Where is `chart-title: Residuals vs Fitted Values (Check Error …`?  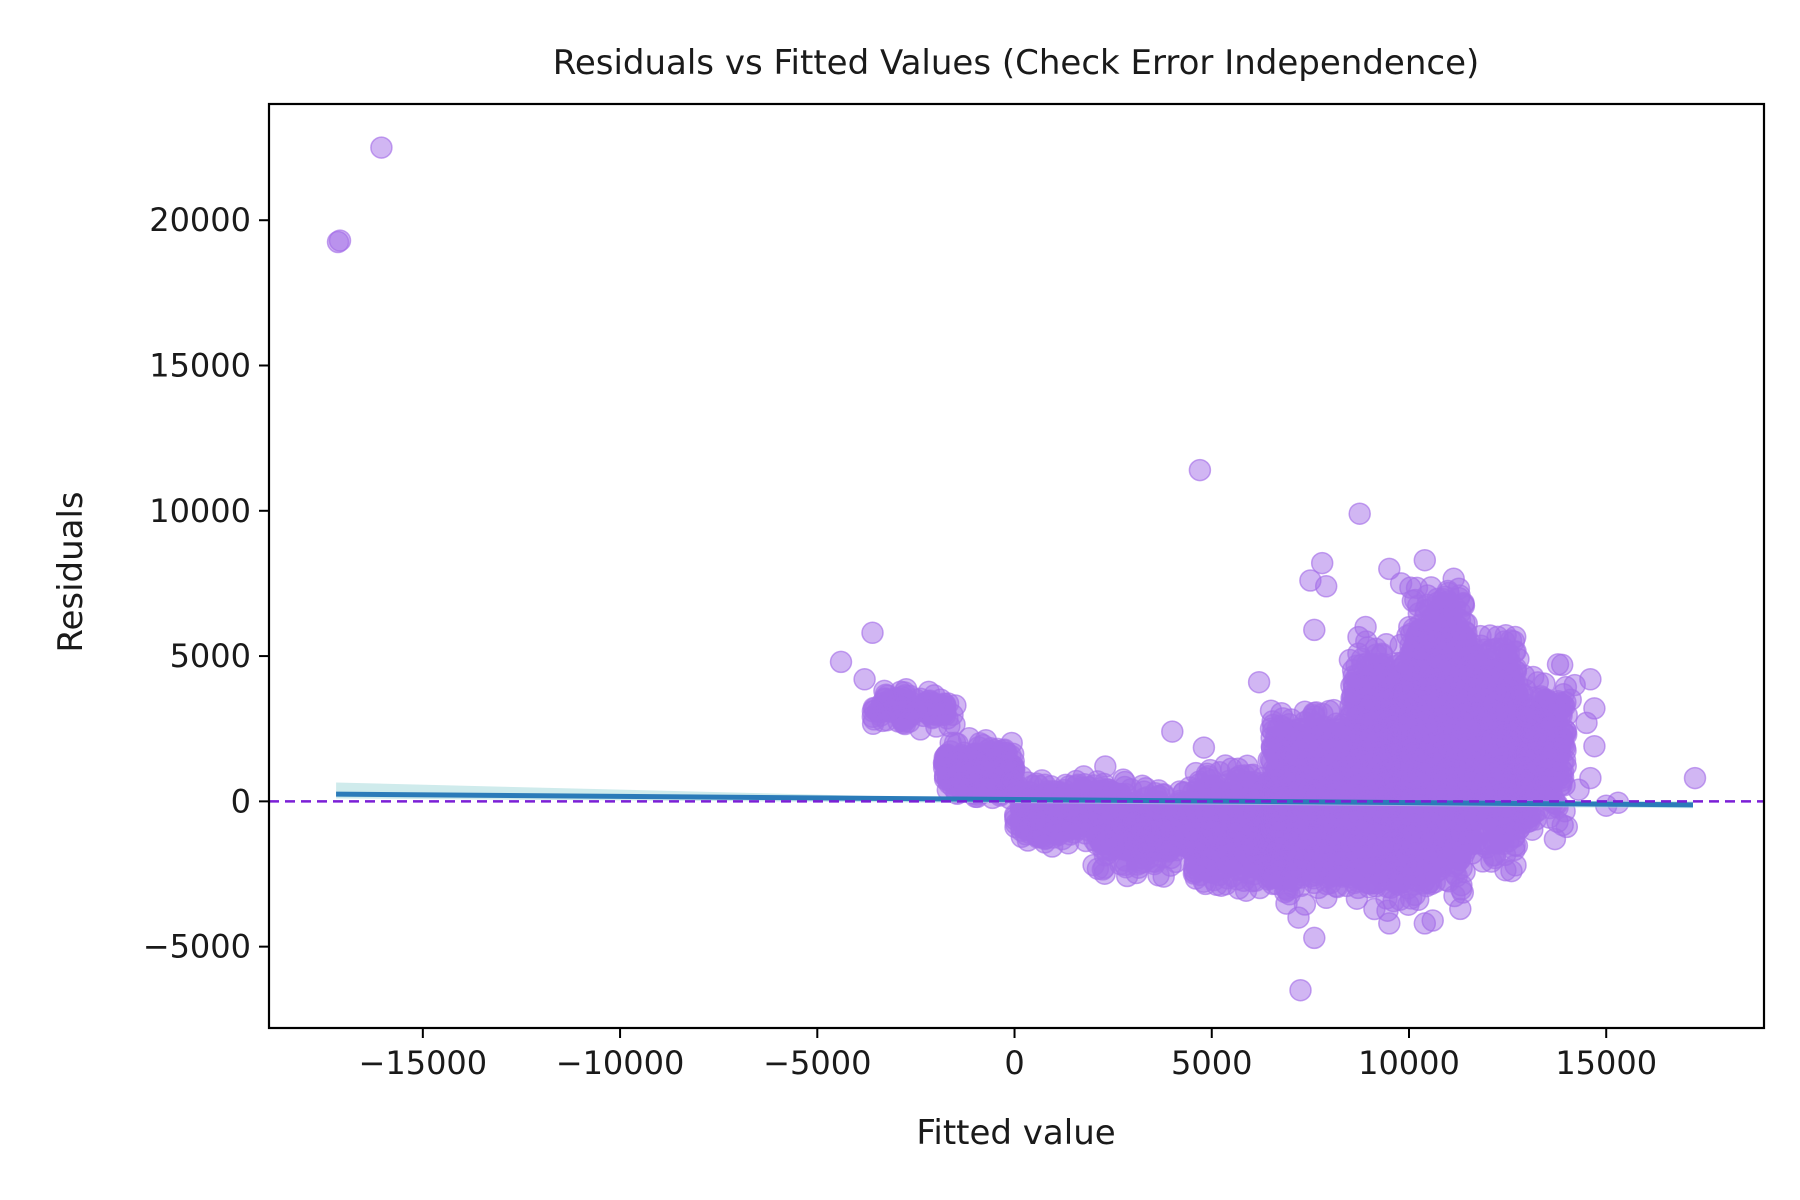 chart-title: Residuals vs Fitted Values (Check Error … is located at coordinates (1016, 63).